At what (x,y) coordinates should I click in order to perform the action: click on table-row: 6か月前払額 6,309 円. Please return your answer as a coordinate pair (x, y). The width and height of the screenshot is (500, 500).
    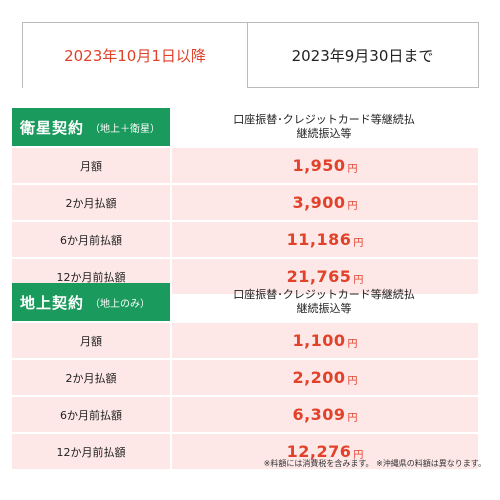
    Looking at the image, I should click on (245, 414).